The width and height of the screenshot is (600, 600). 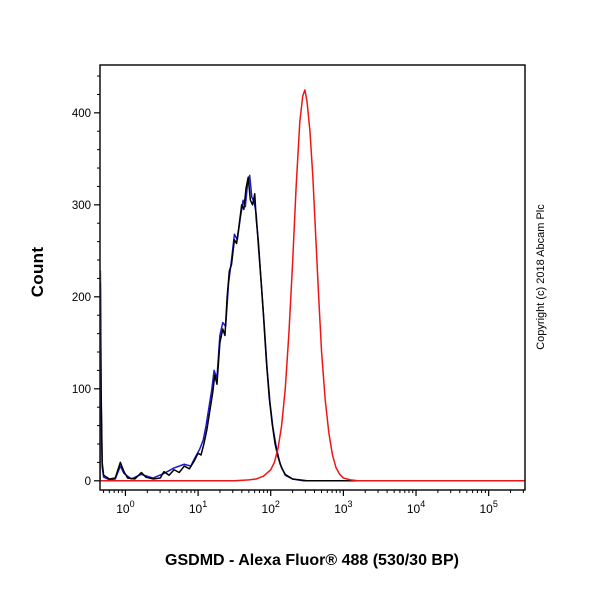 What do you see at coordinates (488, 507) in the screenshot?
I see `x-tick-label: 10⁵` at bounding box center [488, 507].